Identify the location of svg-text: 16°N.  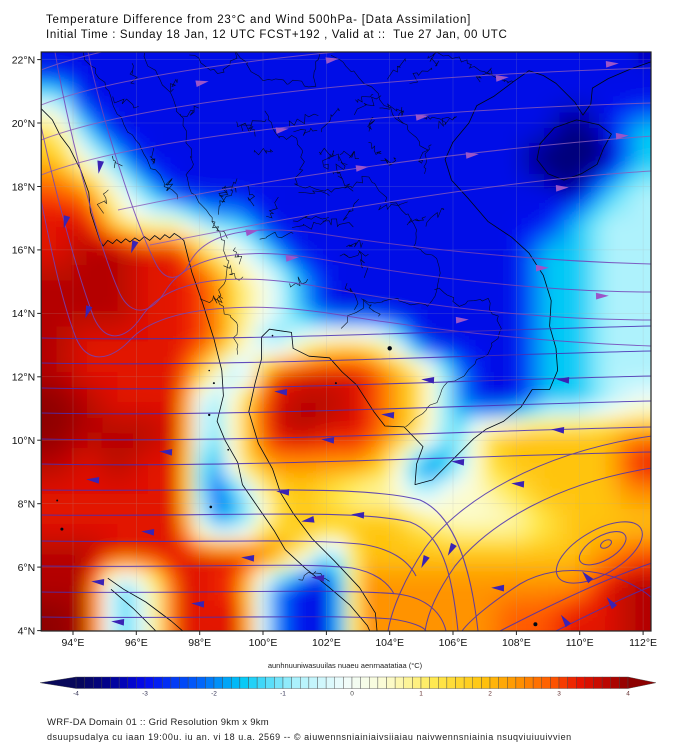
(23, 251).